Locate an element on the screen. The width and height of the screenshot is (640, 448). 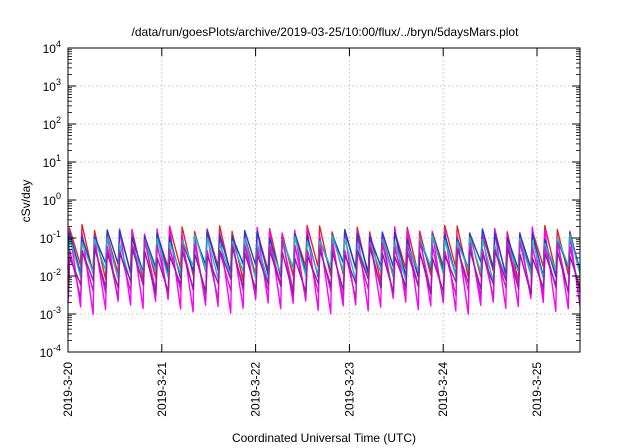
x-tick-label: 2019-3-24 is located at coordinates (443, 389).